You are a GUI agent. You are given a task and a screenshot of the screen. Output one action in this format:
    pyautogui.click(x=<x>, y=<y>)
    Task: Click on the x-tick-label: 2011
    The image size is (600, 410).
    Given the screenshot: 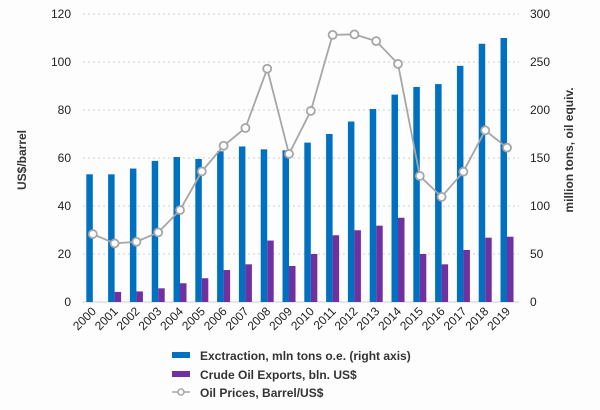 What is the action you would take?
    pyautogui.click(x=325, y=318)
    